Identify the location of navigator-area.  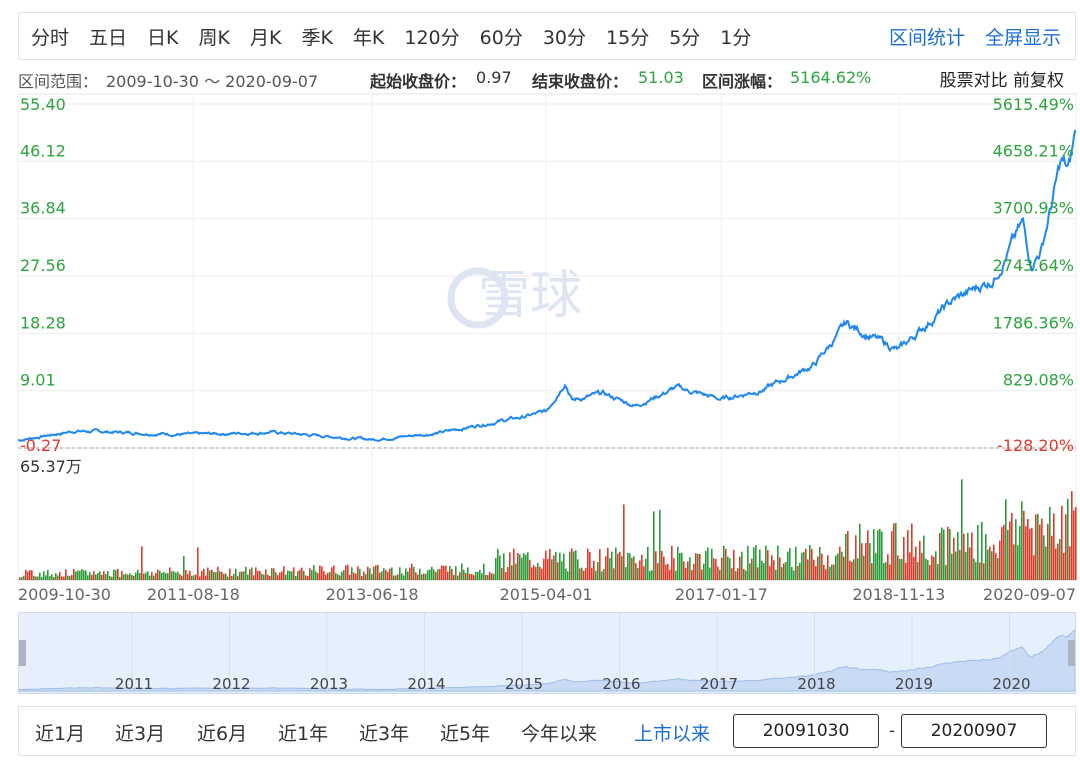
(547, 660).